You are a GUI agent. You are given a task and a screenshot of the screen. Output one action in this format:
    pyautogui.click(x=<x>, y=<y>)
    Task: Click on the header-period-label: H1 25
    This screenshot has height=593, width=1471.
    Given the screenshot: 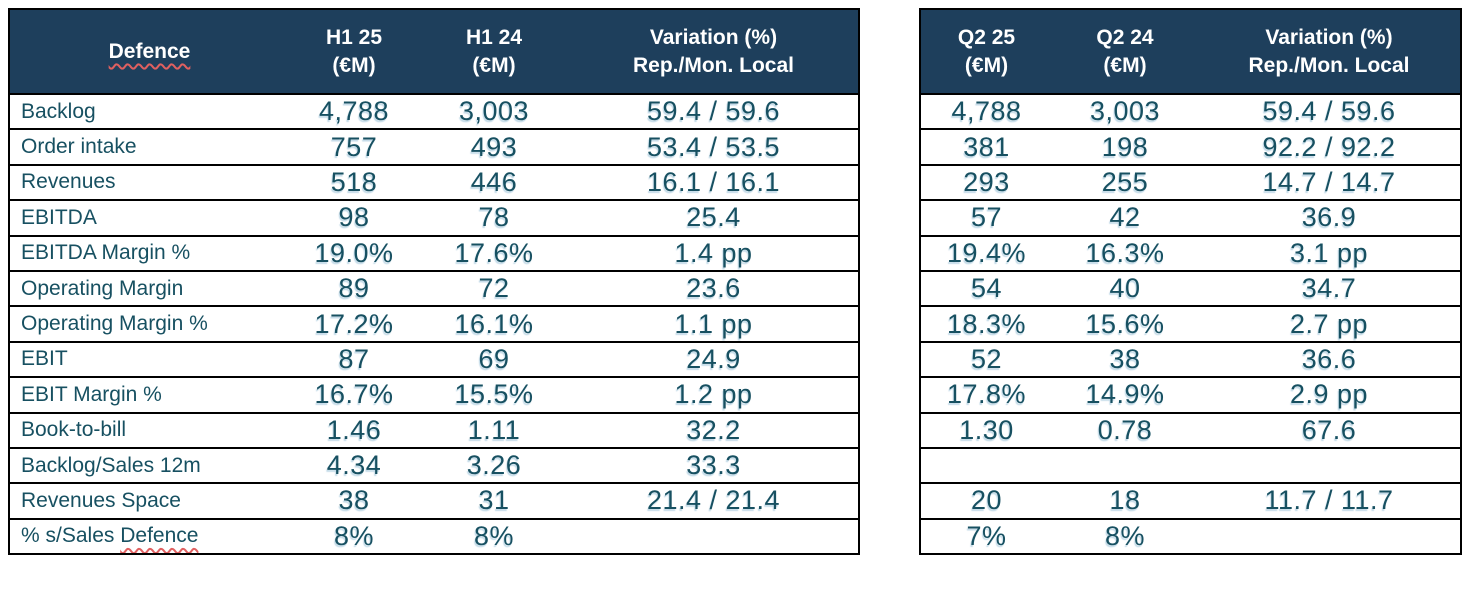 What is the action you would take?
    pyautogui.click(x=354, y=38)
    